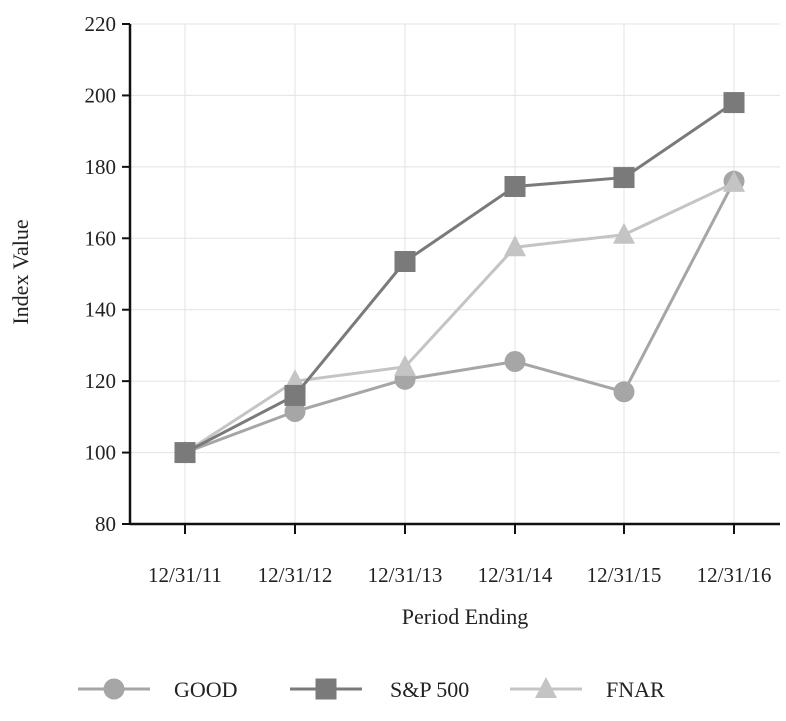 This screenshot has height=721, width=786. Describe the element at coordinates (101, 167) in the screenshot. I see `y-tick-label: 180` at that location.